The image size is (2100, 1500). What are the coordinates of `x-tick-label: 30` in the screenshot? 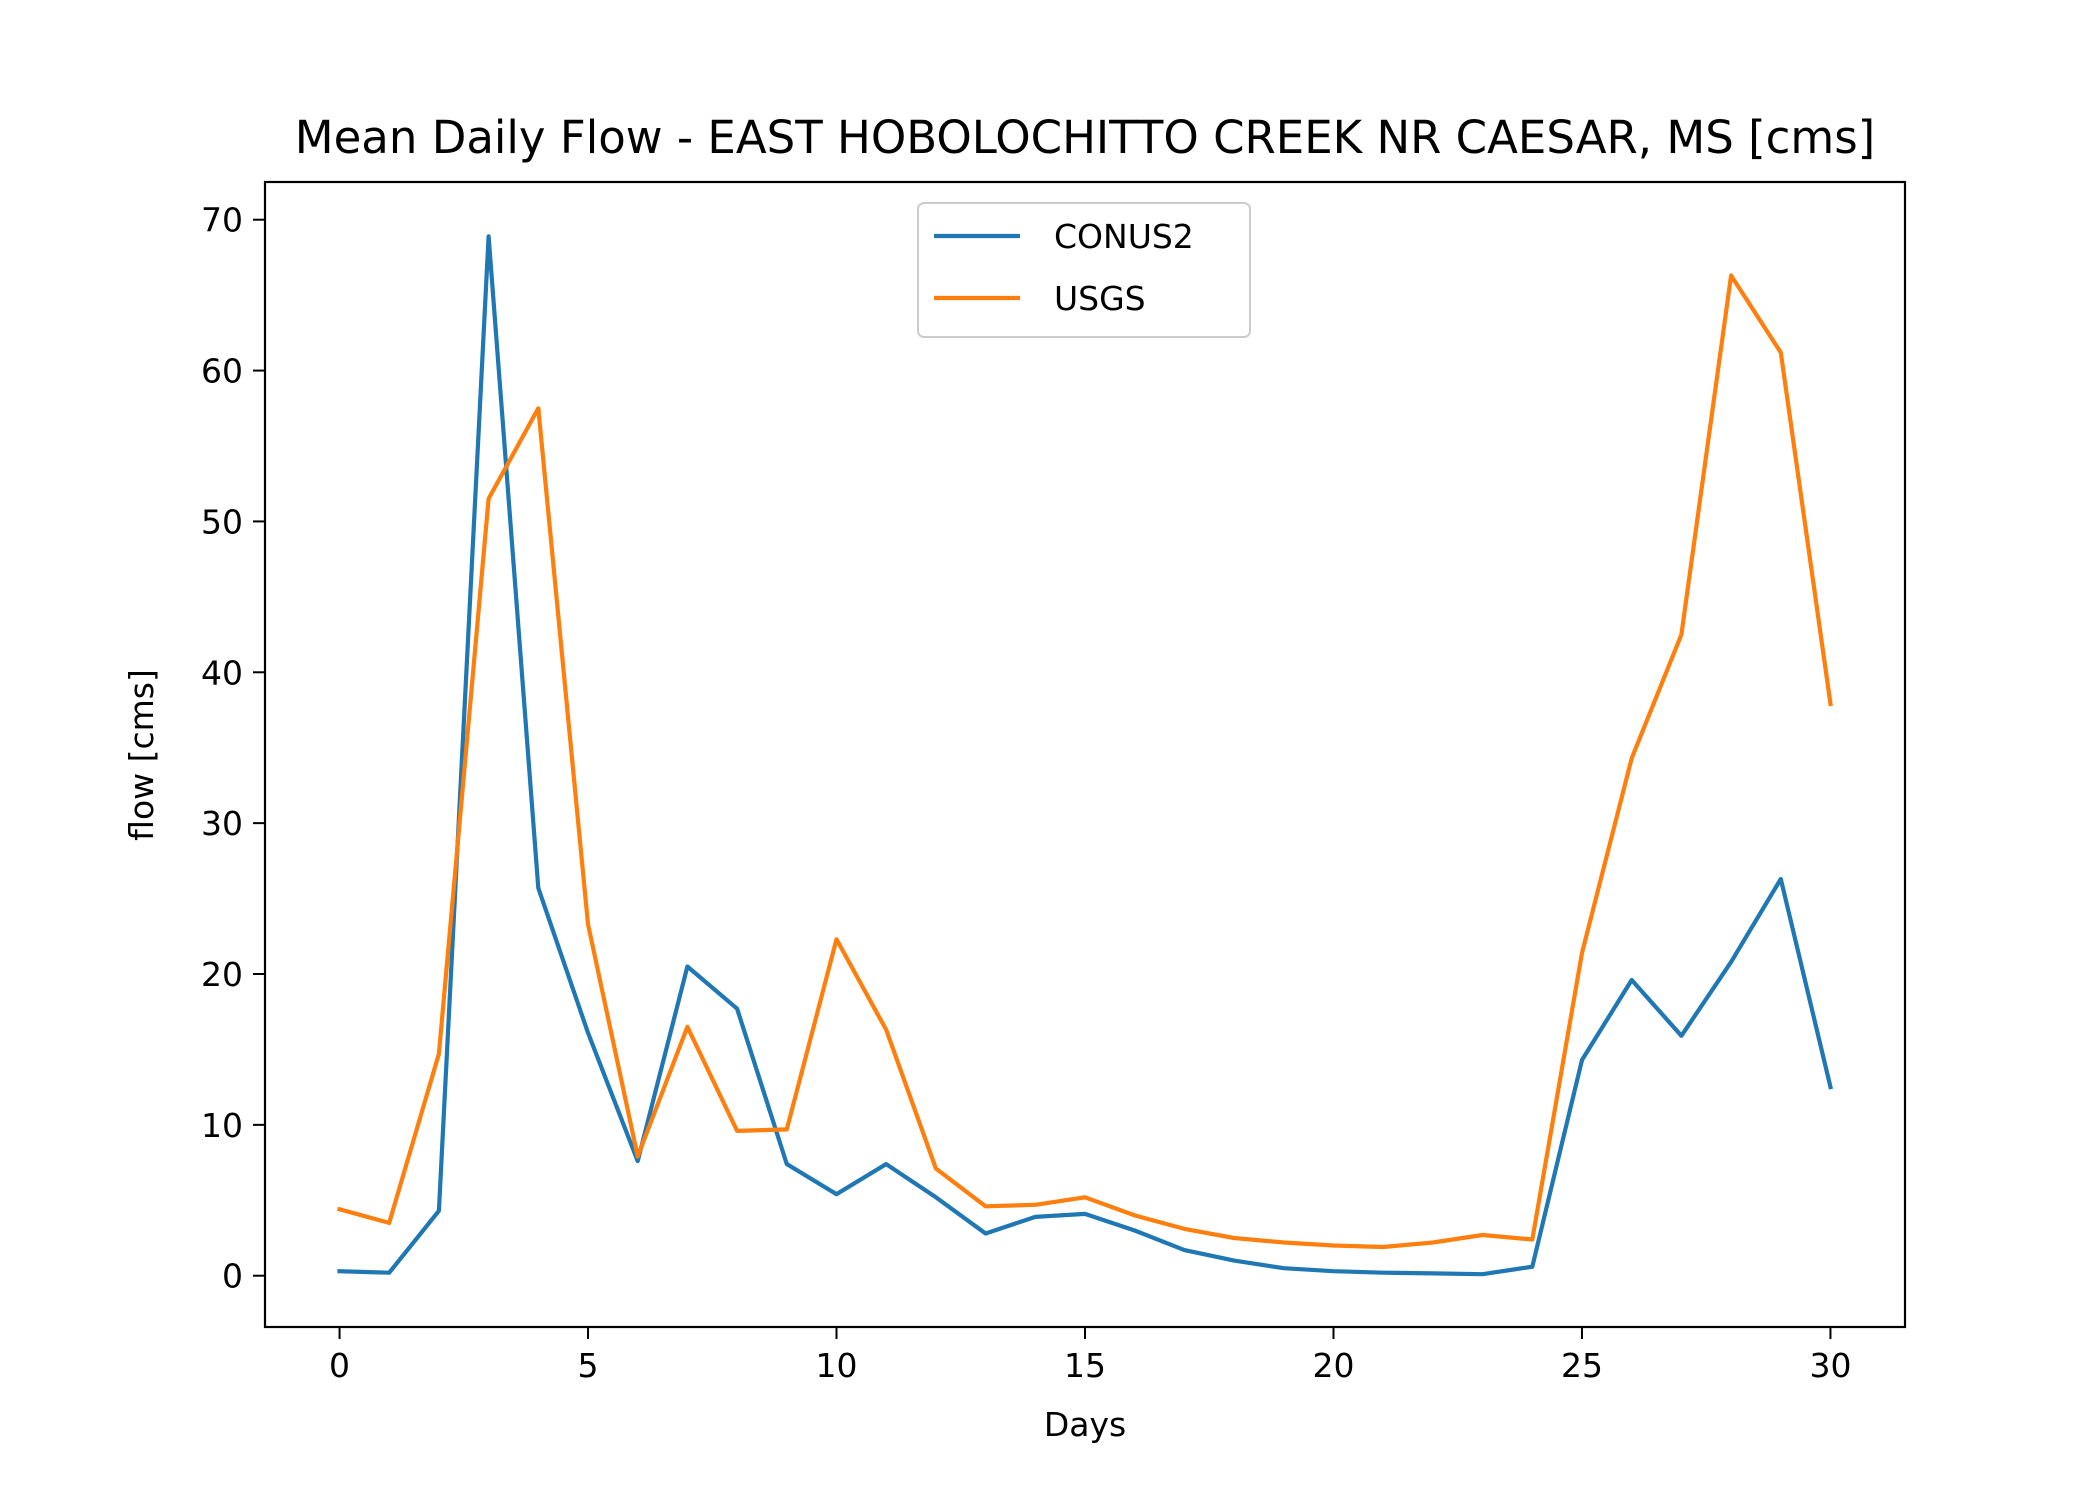 It's located at (1830, 1365).